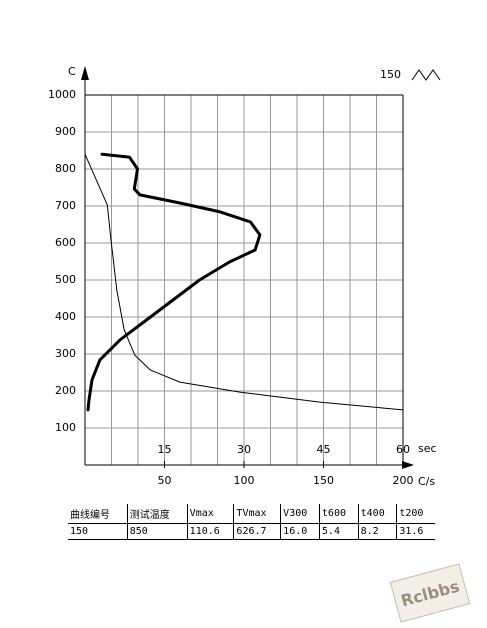 Image resolution: width=487 pixels, height=628 pixels. What do you see at coordinates (244, 449) in the screenshot?
I see `x-tick-label: 30` at bounding box center [244, 449].